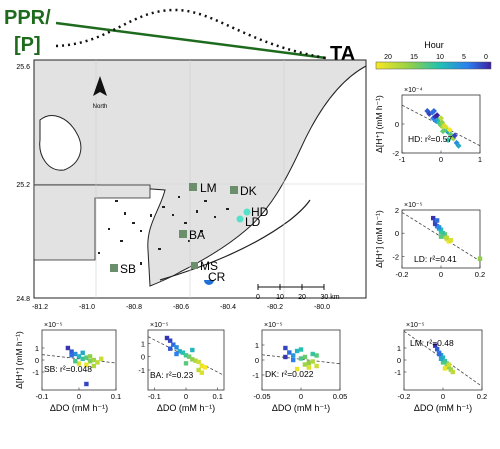 This screenshot has height=449, width=500. I want to click on site-markers: LM DK HD LD BA SB MS CR, so click(189, 233).